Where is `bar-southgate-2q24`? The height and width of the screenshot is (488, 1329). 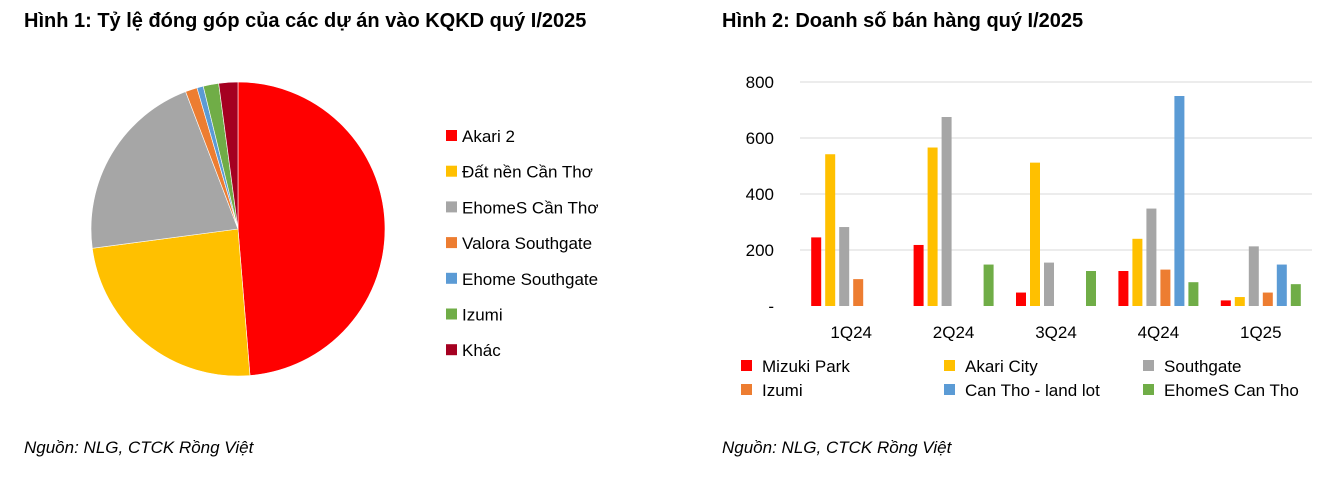
bar-southgate-2q24 is located at coordinates (946, 211).